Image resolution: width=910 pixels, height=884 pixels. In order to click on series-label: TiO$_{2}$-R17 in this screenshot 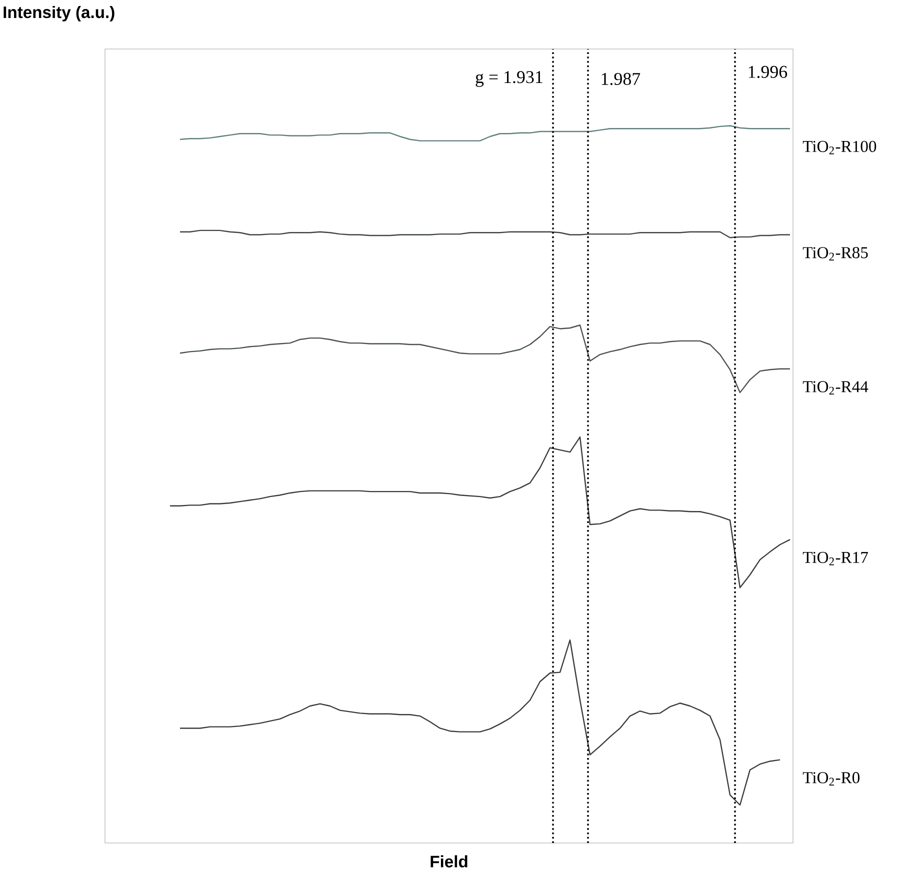, I will do `click(835, 559)`.